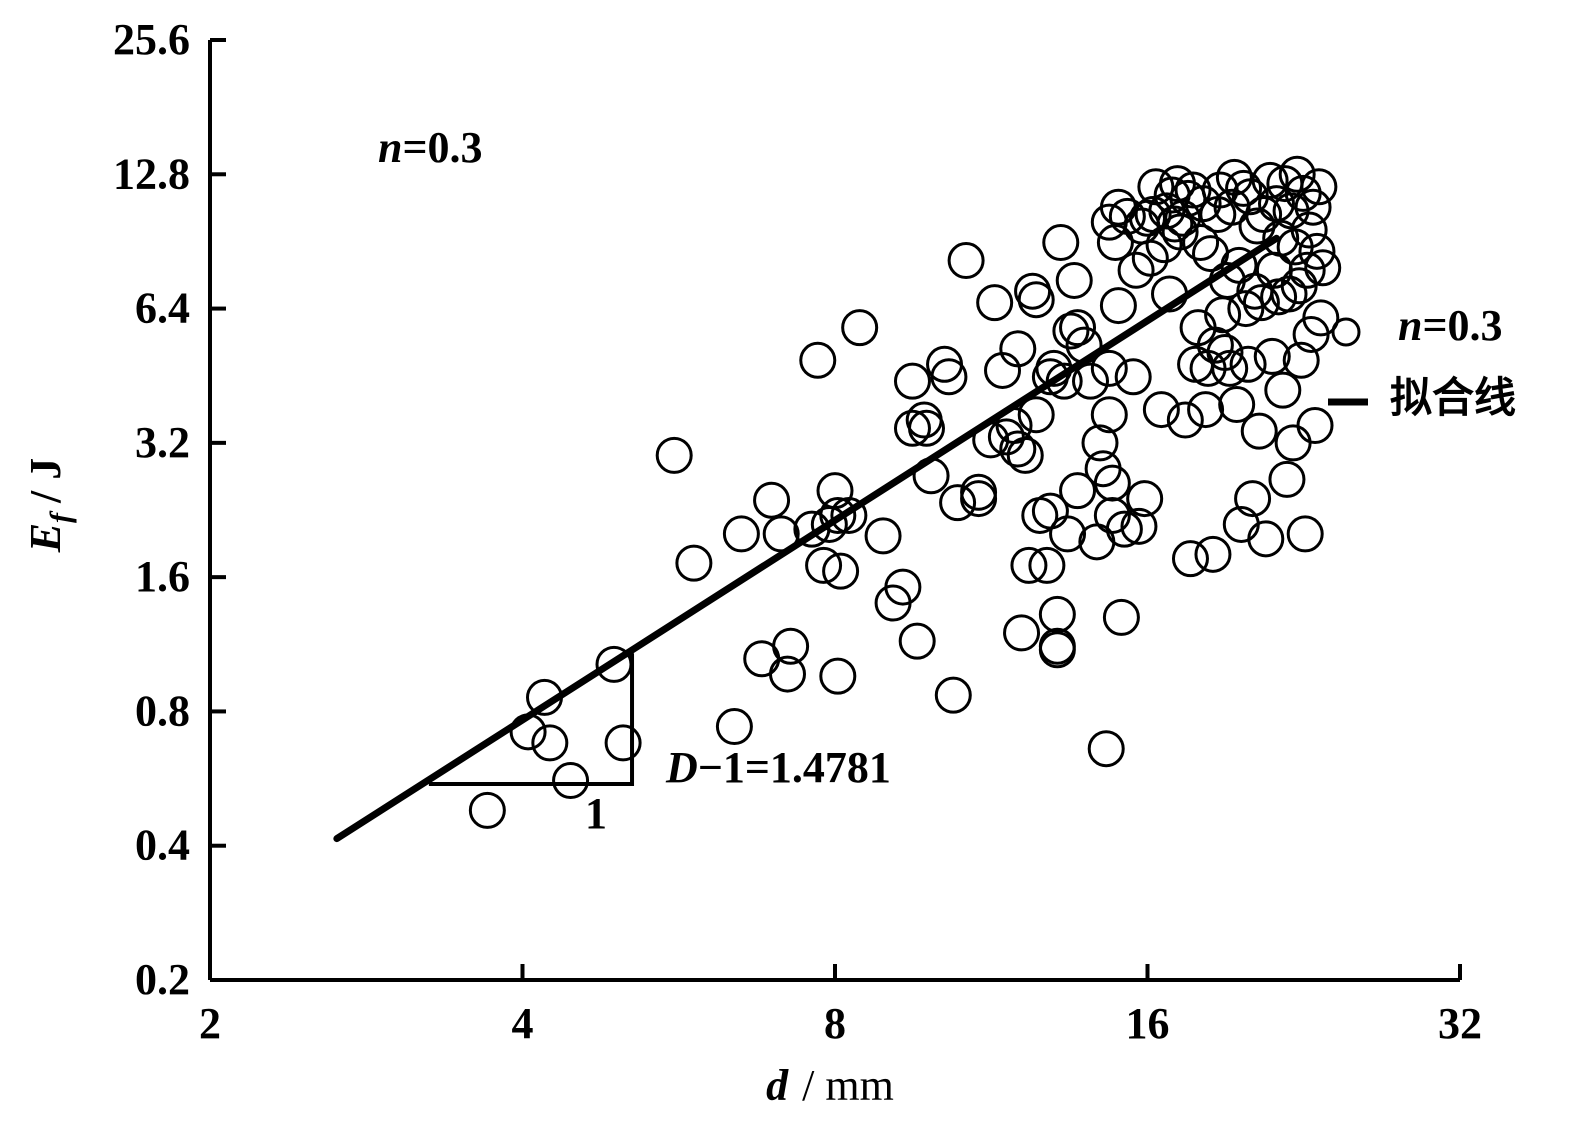  Describe the element at coordinates (49, 506) in the screenshot. I see `y-axis-title: Ef/ J` at that location.